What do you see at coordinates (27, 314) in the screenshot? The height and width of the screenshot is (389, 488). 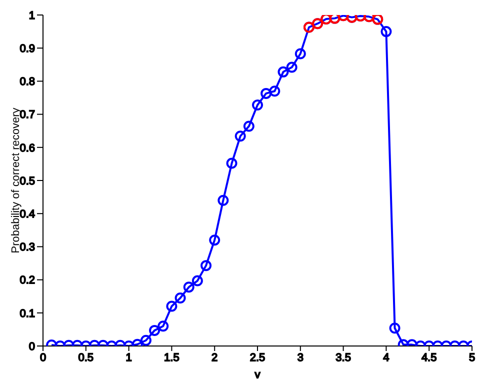 I see `y-tick-label: 0.1` at bounding box center [27, 314].